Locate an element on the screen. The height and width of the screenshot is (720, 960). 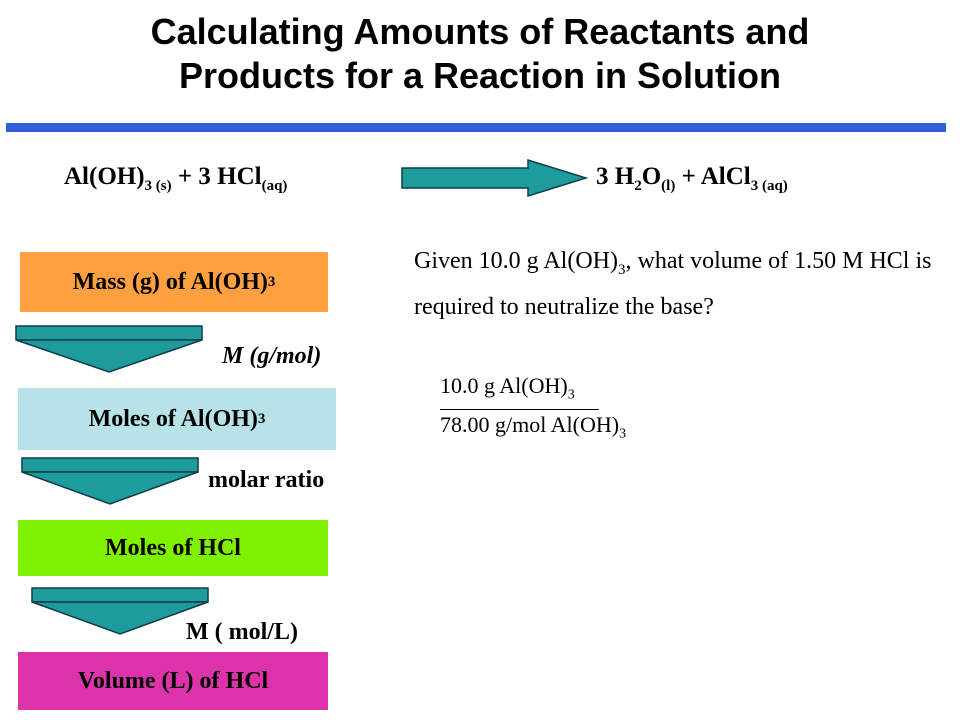
product-water-coef: 3 H is located at coordinates (615, 176).